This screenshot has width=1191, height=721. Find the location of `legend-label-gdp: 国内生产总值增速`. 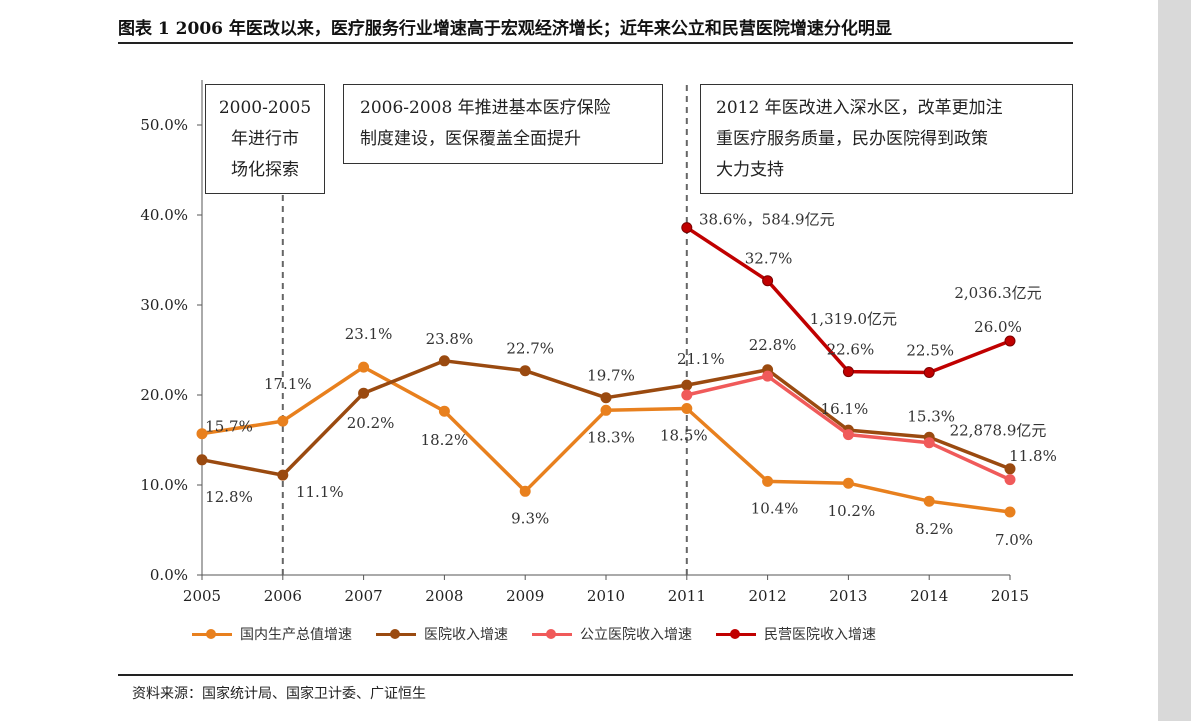

legend-label-gdp: 国内生产总值增速 is located at coordinates (296, 635).